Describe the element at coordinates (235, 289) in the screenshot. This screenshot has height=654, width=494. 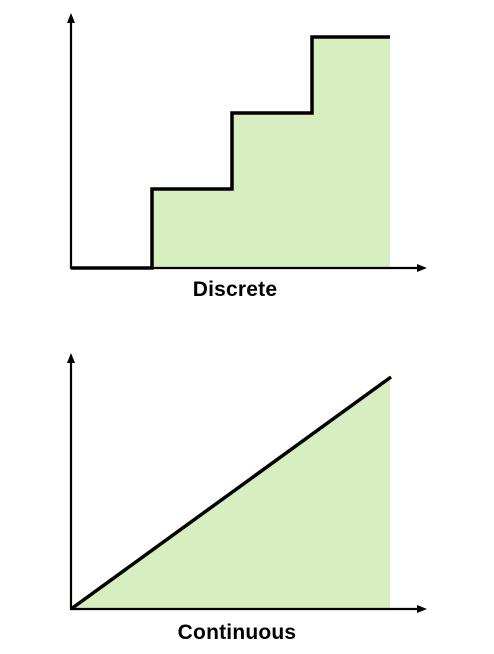
I see `discrete-caption: Discrete` at that location.